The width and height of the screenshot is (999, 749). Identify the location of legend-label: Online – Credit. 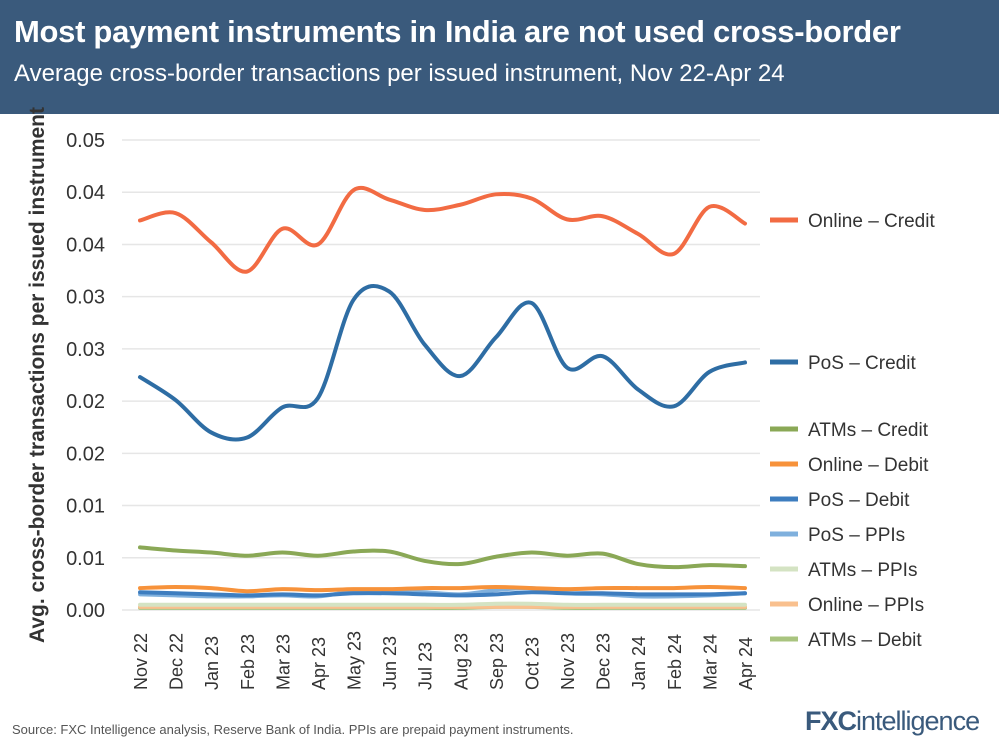
(871, 221).